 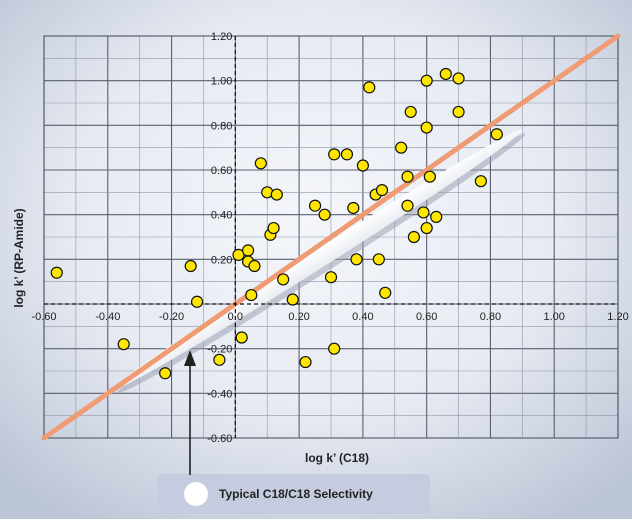 What do you see at coordinates (221, 260) in the screenshot?
I see `y-tick-label: 0.20` at bounding box center [221, 260].